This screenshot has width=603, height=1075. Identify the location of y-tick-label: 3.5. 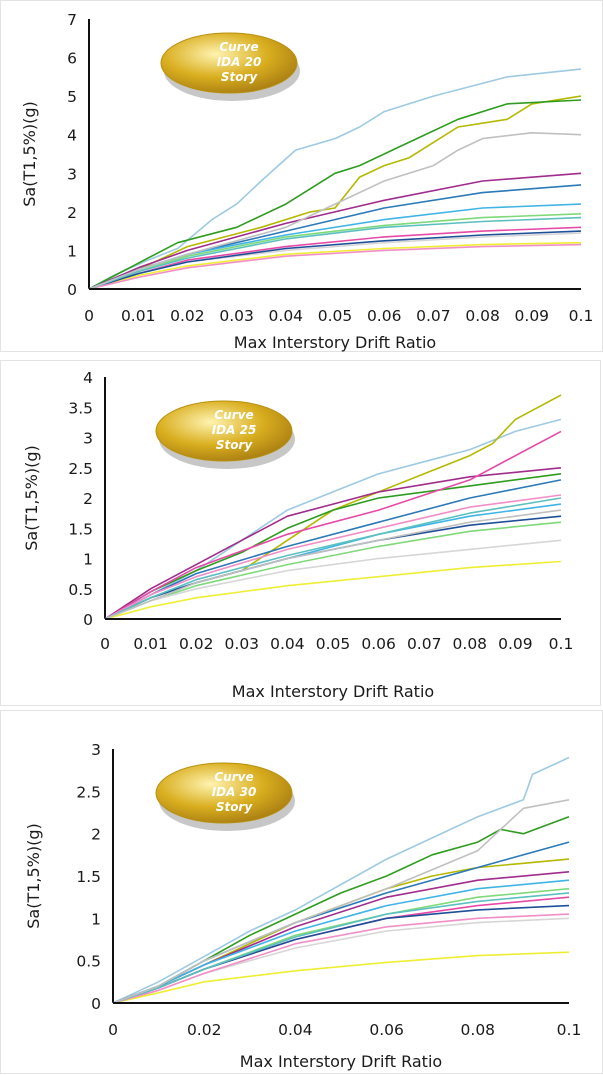
(80, 408).